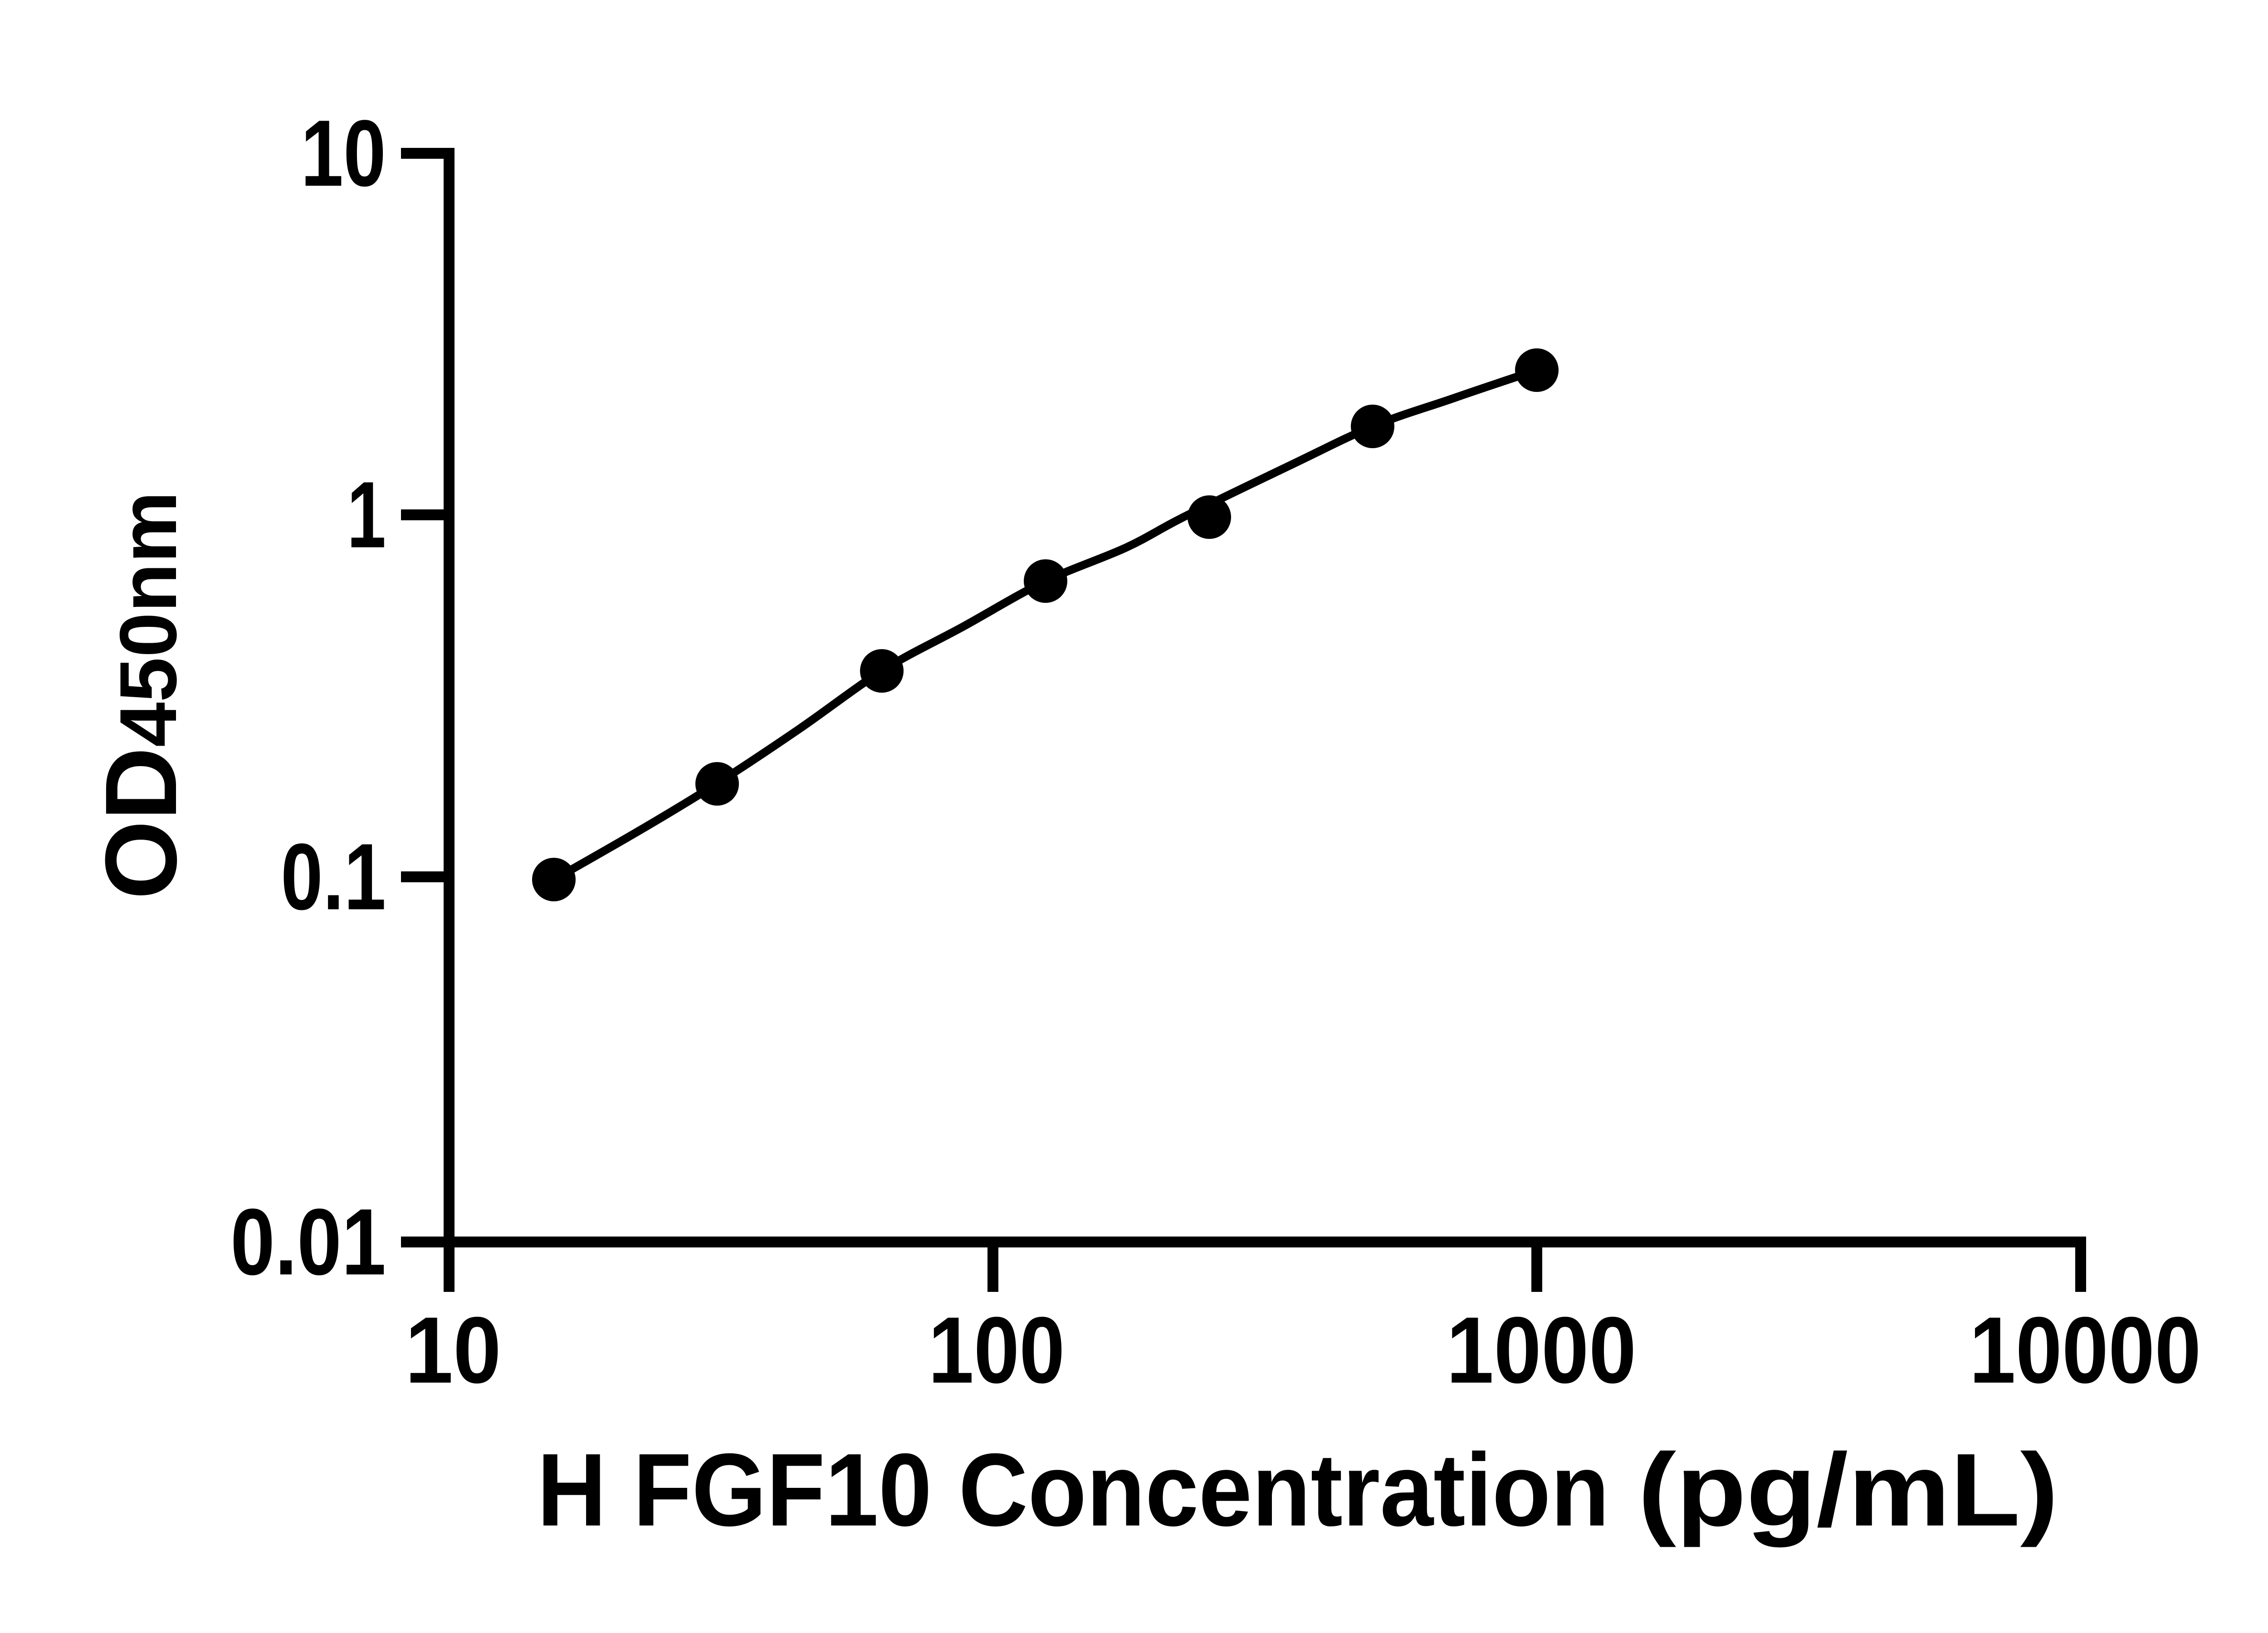 The height and width of the screenshot is (1633, 2268). Describe the element at coordinates (308, 1242) in the screenshot. I see `svg-text: 0.01` at that location.